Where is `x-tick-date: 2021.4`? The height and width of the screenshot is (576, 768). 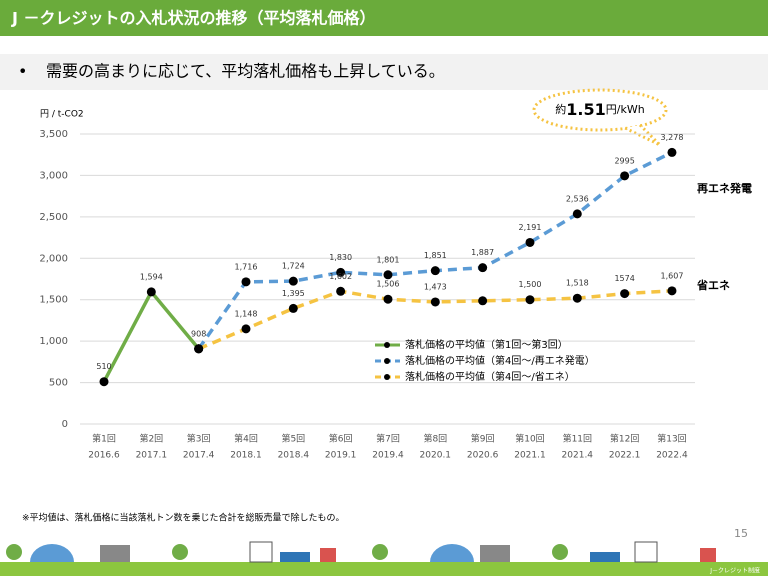
x-tick-date: 2021.4 is located at coordinates (578, 456).